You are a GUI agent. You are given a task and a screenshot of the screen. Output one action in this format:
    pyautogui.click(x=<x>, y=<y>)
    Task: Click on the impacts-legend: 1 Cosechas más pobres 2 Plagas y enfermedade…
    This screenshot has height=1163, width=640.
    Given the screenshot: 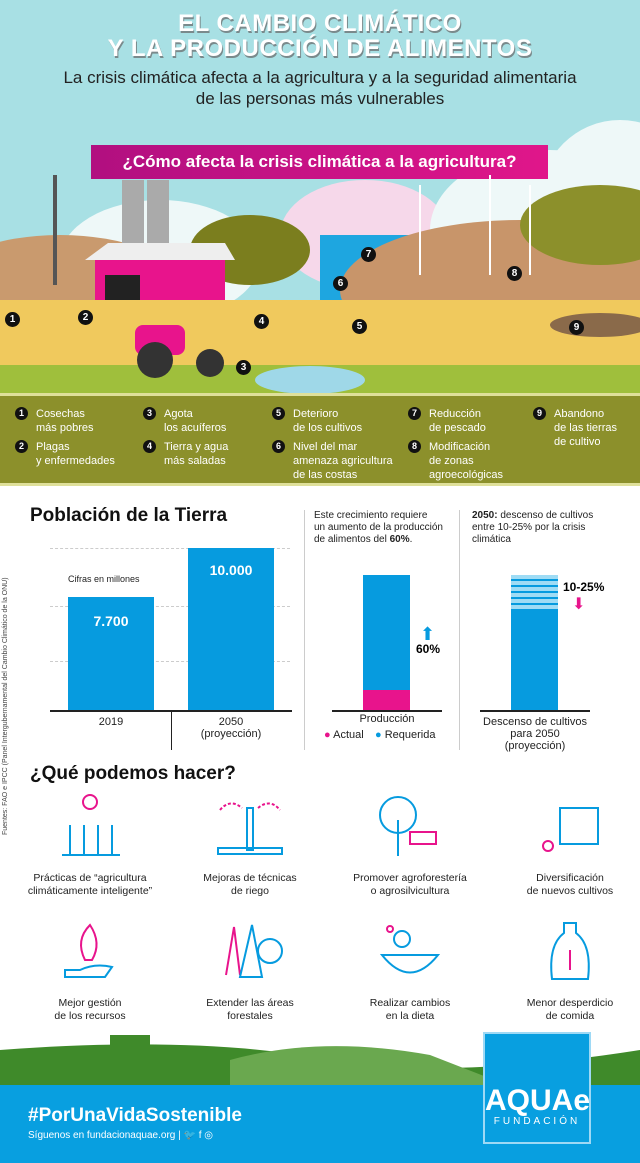 What is the action you would take?
    pyautogui.click(x=320, y=439)
    